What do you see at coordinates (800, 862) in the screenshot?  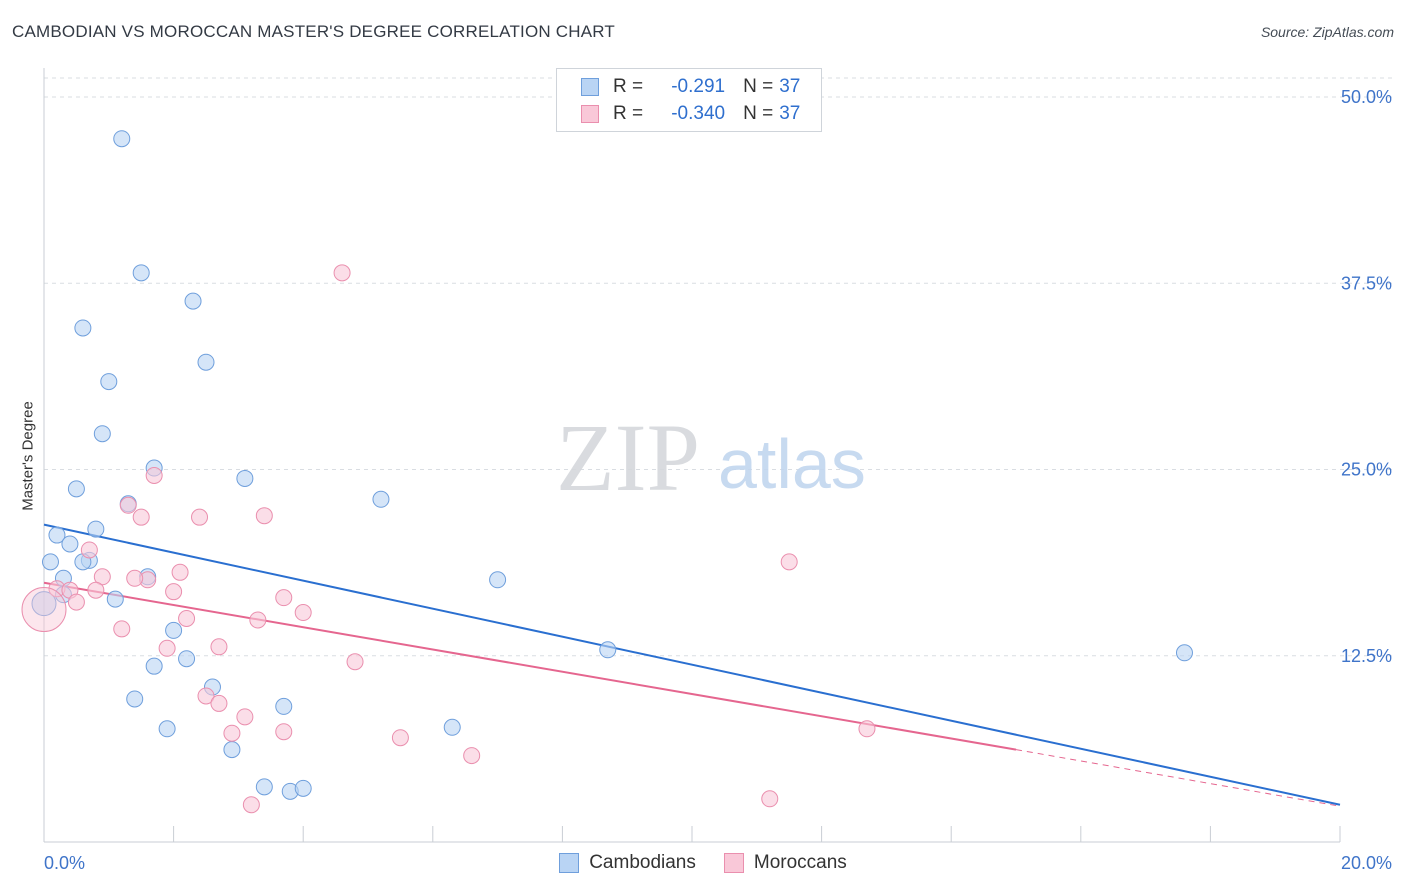 I see `legend-label-moroccans: Moroccans` at bounding box center [800, 862].